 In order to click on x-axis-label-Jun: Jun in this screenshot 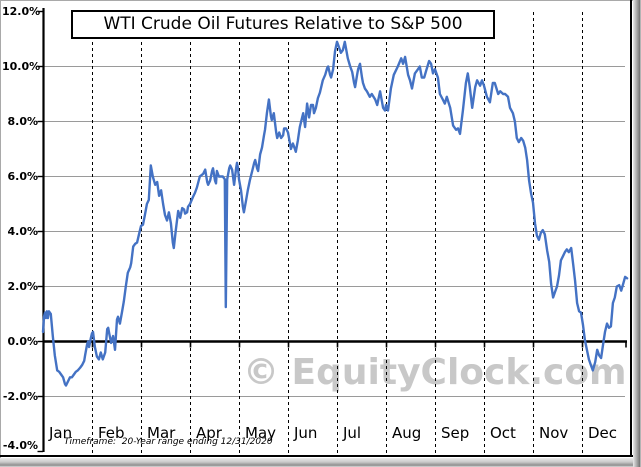, I will do `click(306, 433)`.